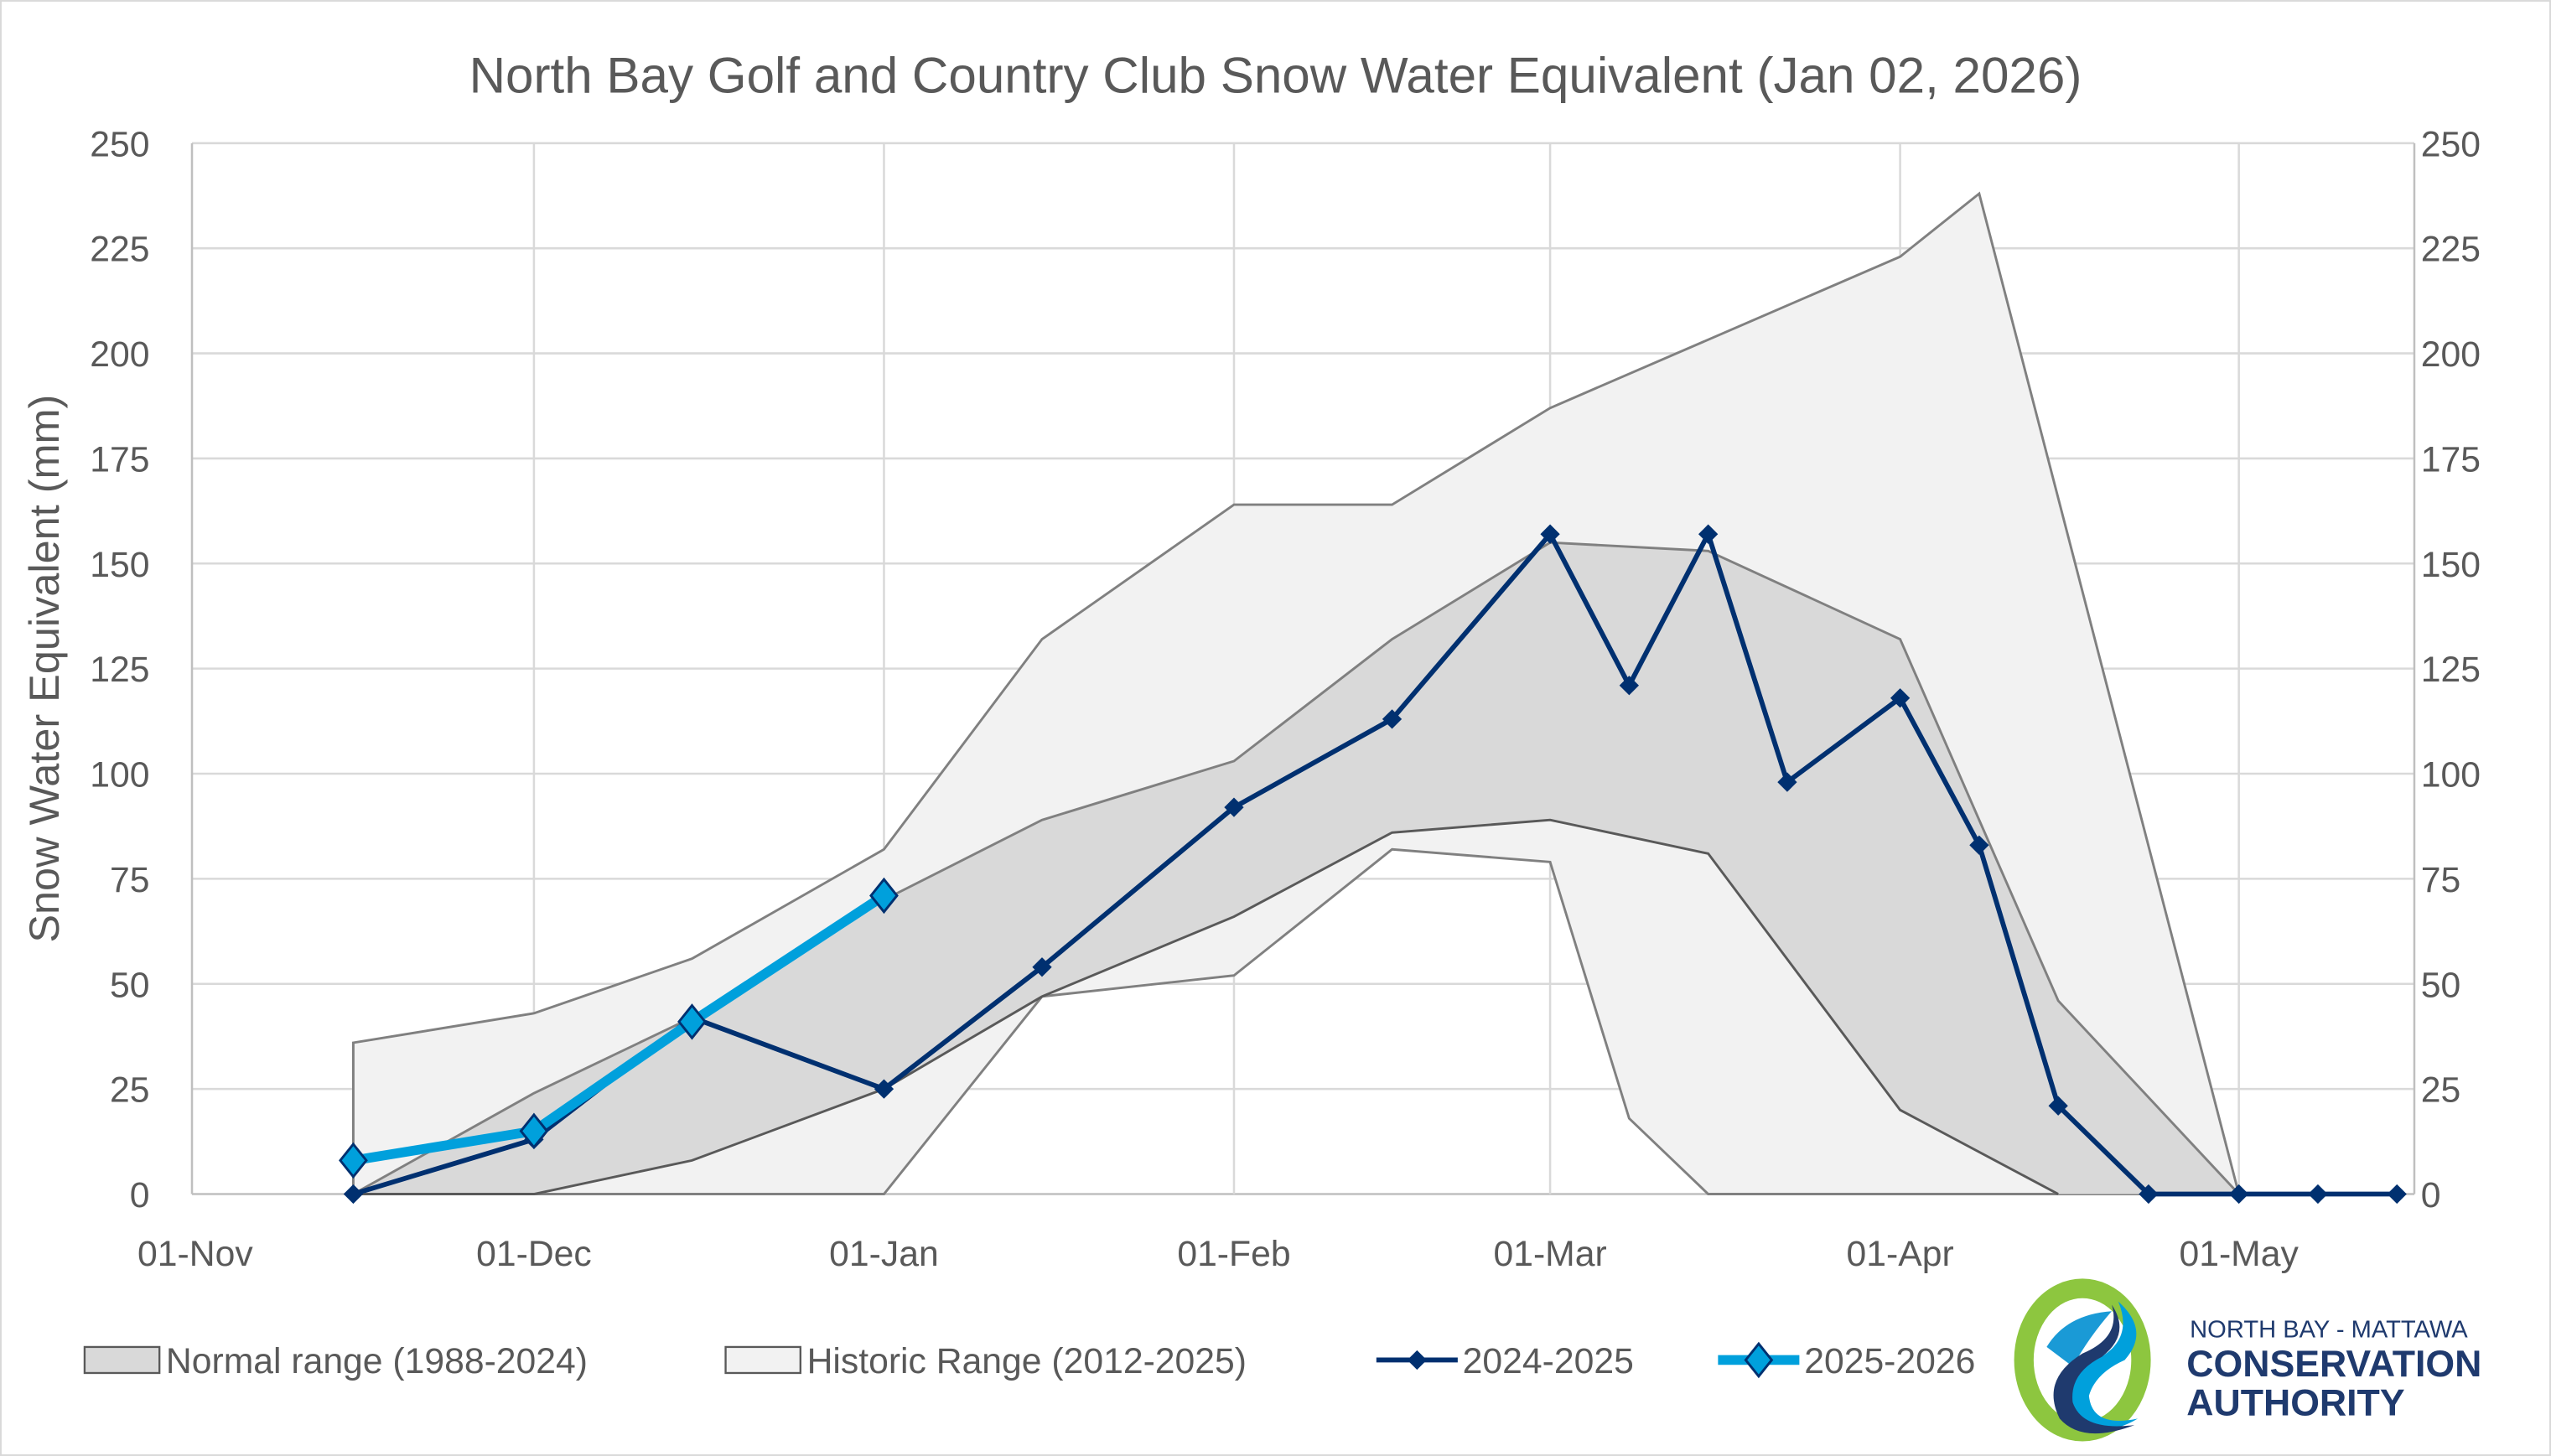  Describe the element at coordinates (119, 670) in the screenshot. I see `y-tick-label-left: 125` at that location.